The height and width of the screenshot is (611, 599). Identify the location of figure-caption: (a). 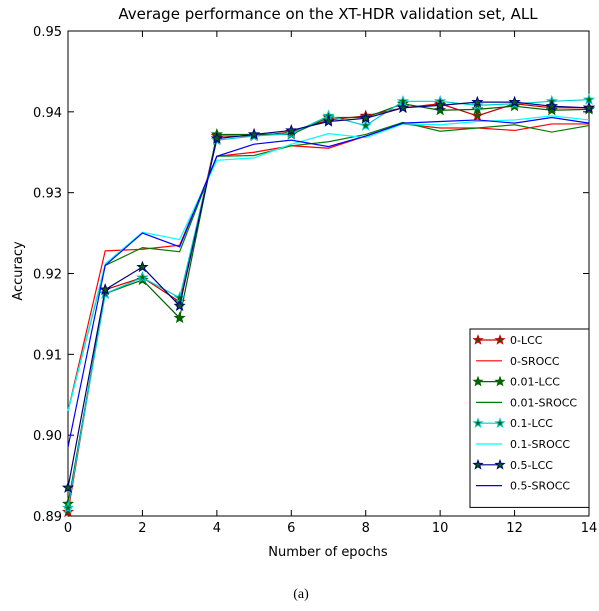
(301, 594).